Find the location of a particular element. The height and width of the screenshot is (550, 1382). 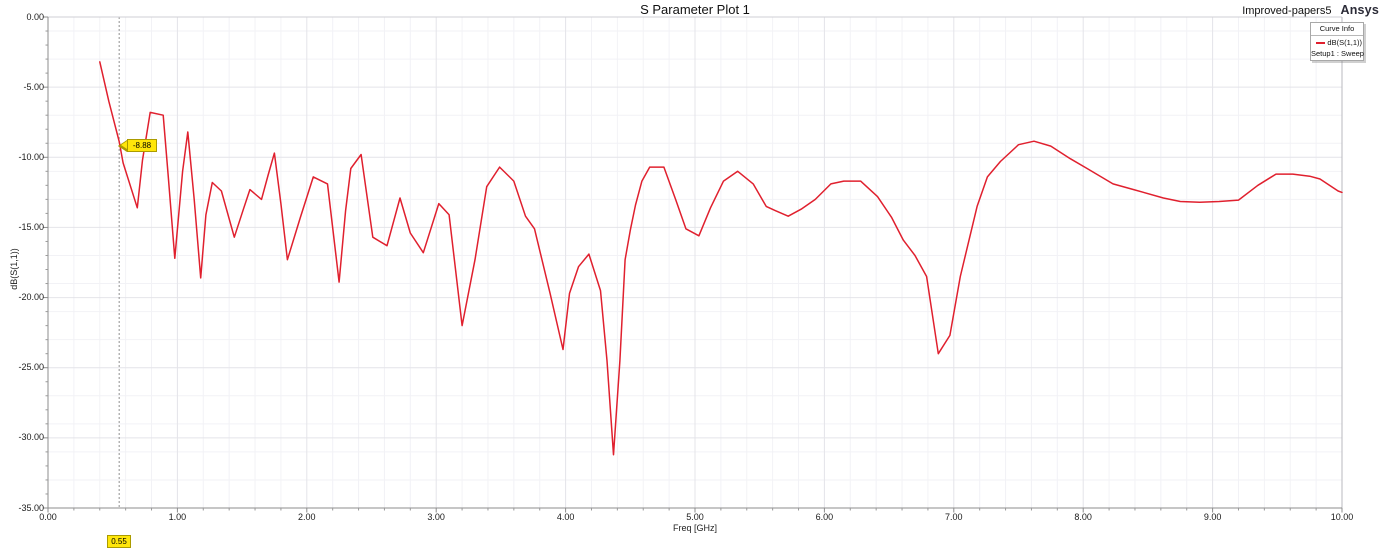

marker-x-axis-label: 0.55 is located at coordinates (119, 541).